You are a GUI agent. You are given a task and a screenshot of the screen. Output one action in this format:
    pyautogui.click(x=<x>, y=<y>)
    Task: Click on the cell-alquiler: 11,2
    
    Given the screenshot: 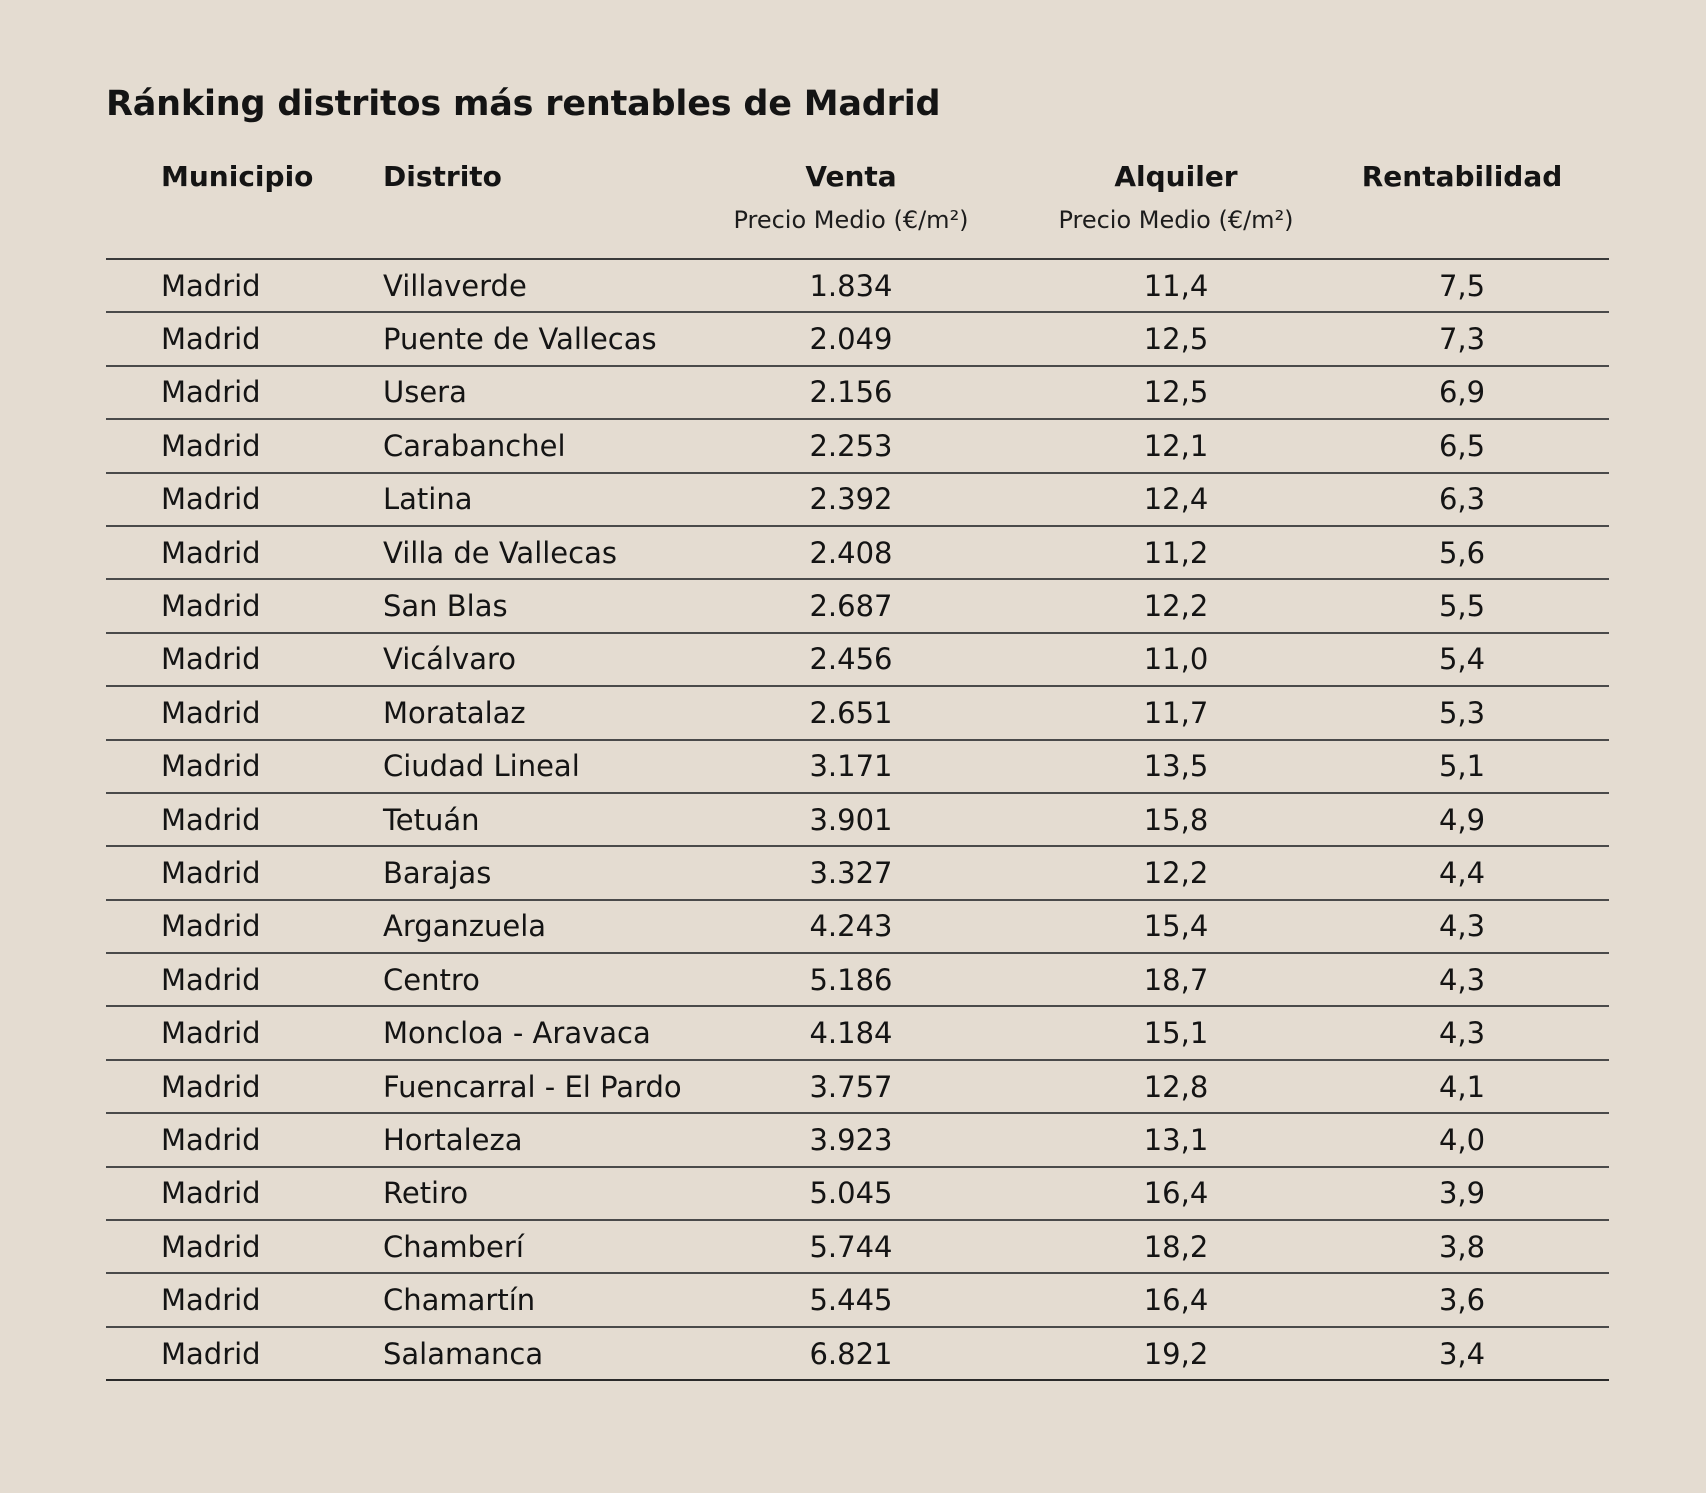 What is the action you would take?
    pyautogui.click(x=1176, y=552)
    